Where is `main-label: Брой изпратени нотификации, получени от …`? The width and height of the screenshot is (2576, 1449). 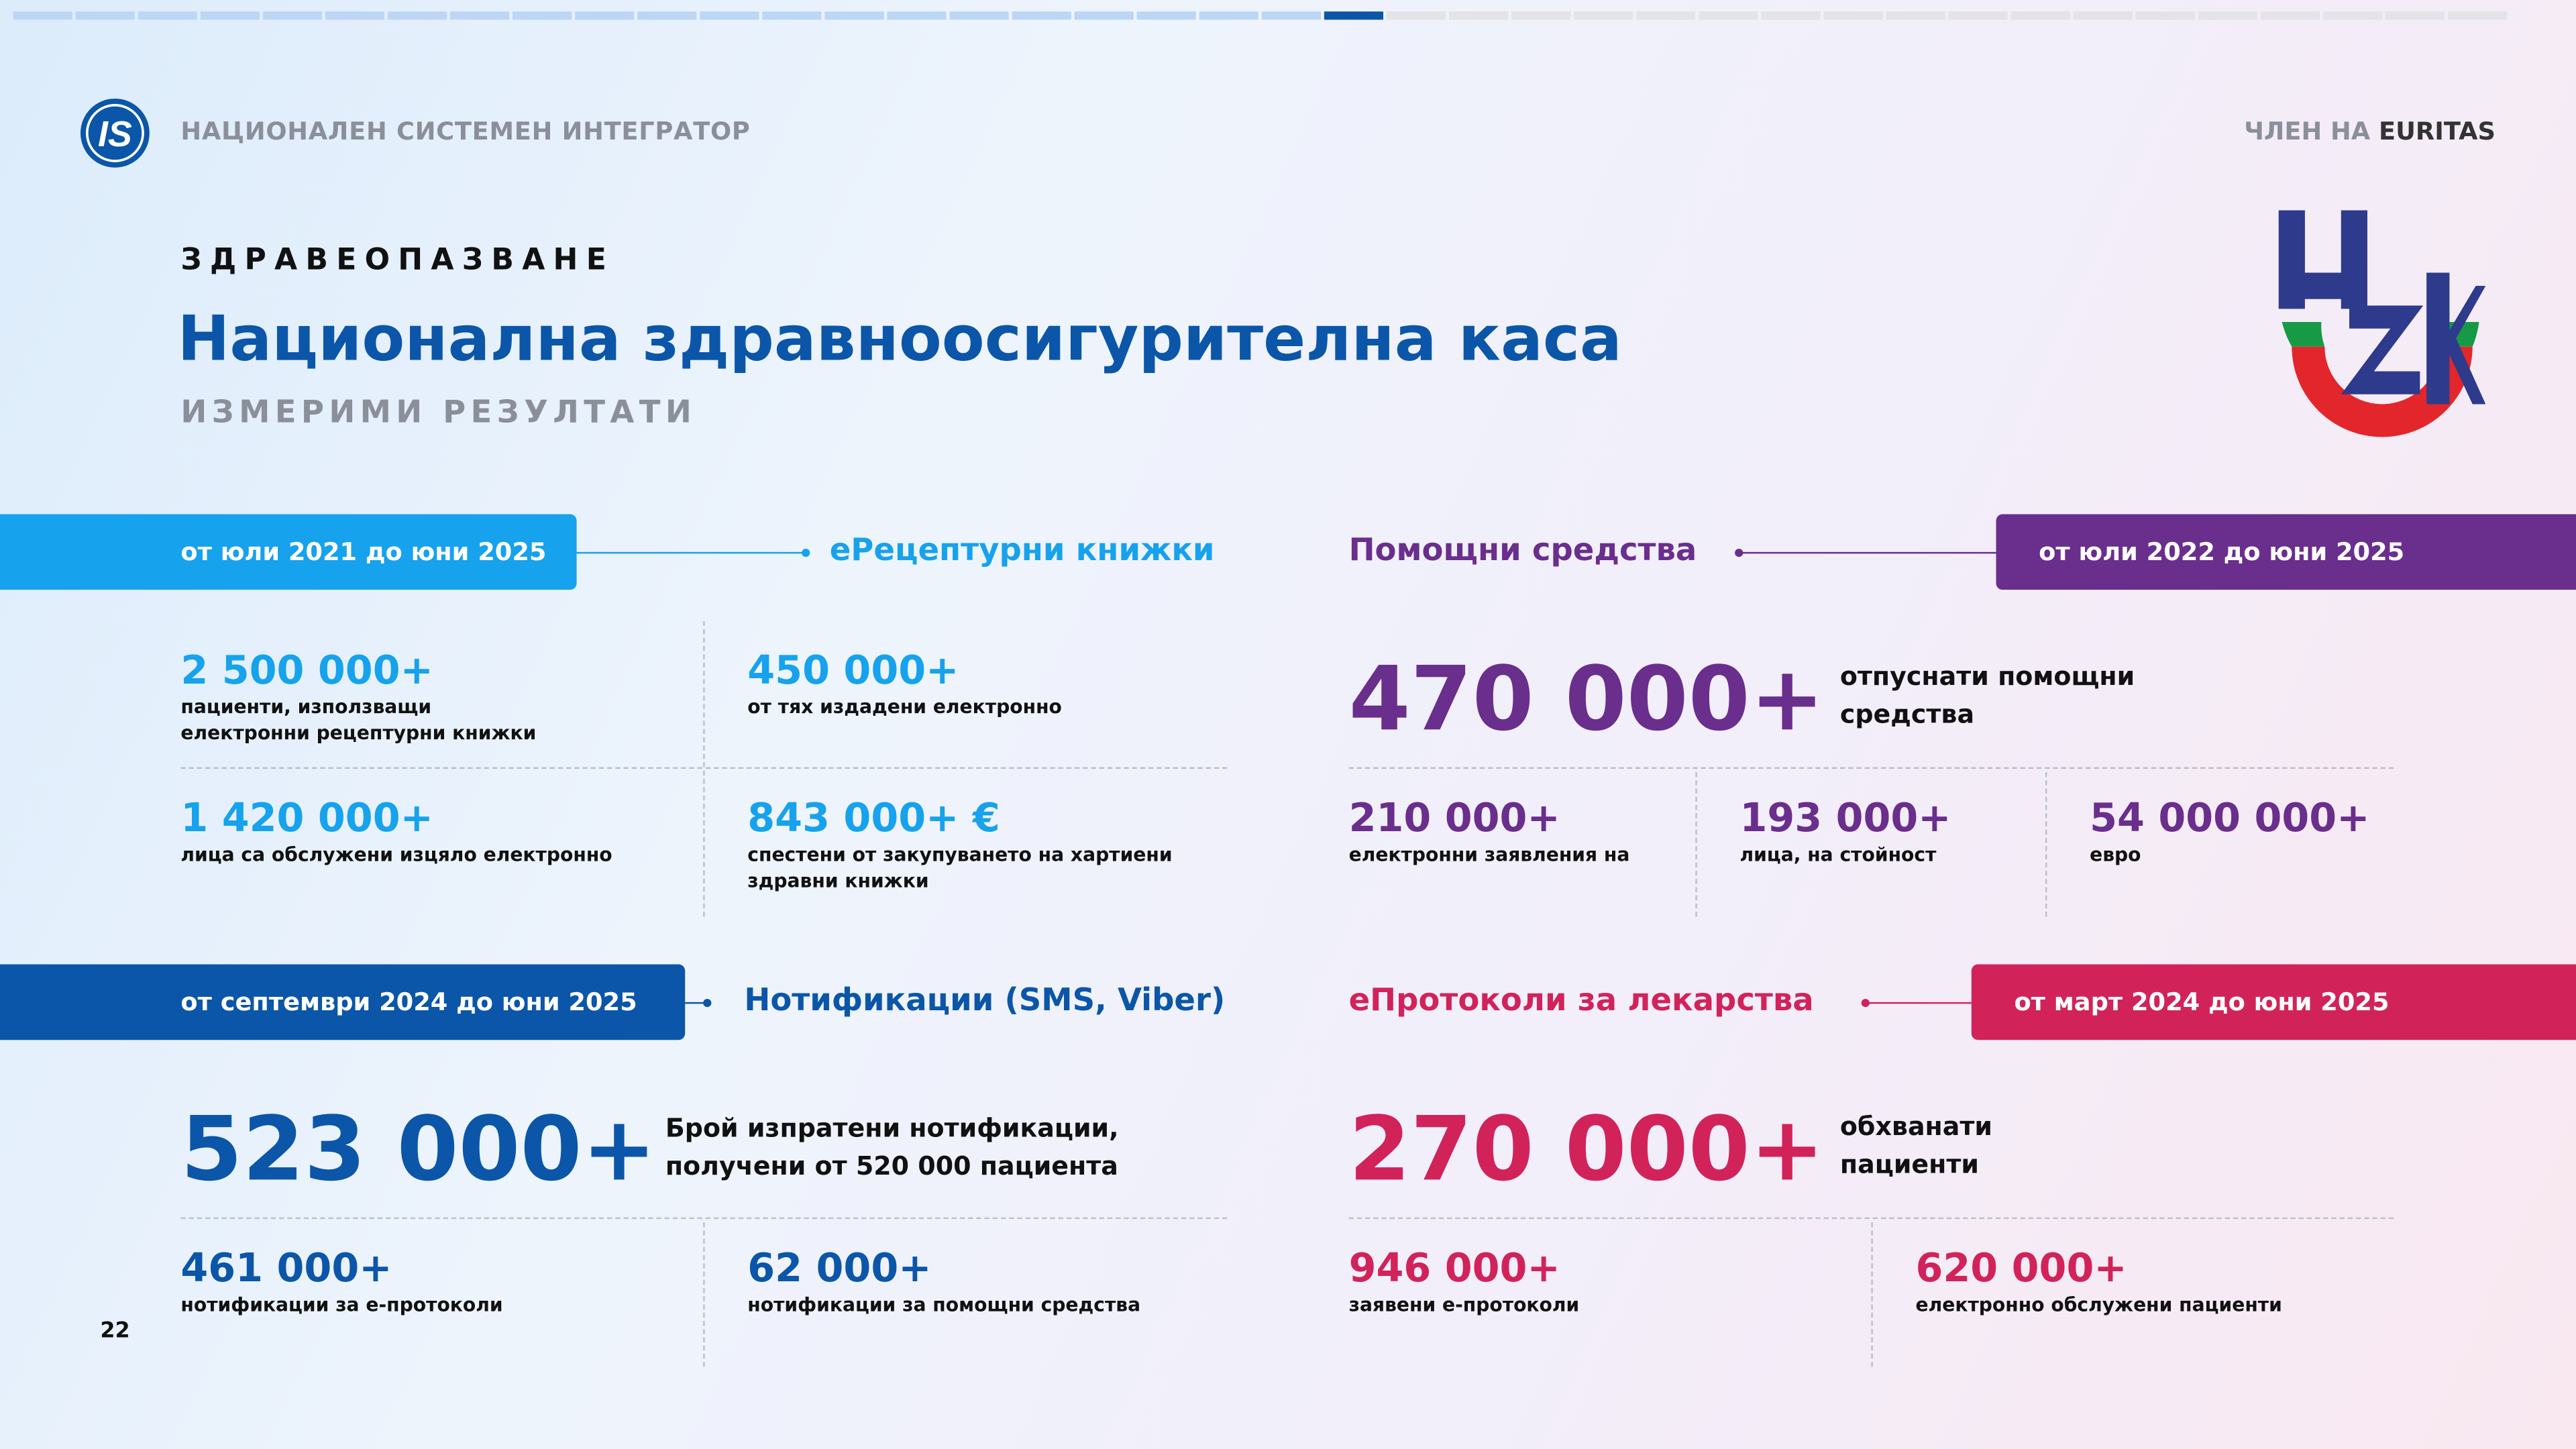 main-label: Брой изпратени нотификации, получени от … is located at coordinates (892, 1147).